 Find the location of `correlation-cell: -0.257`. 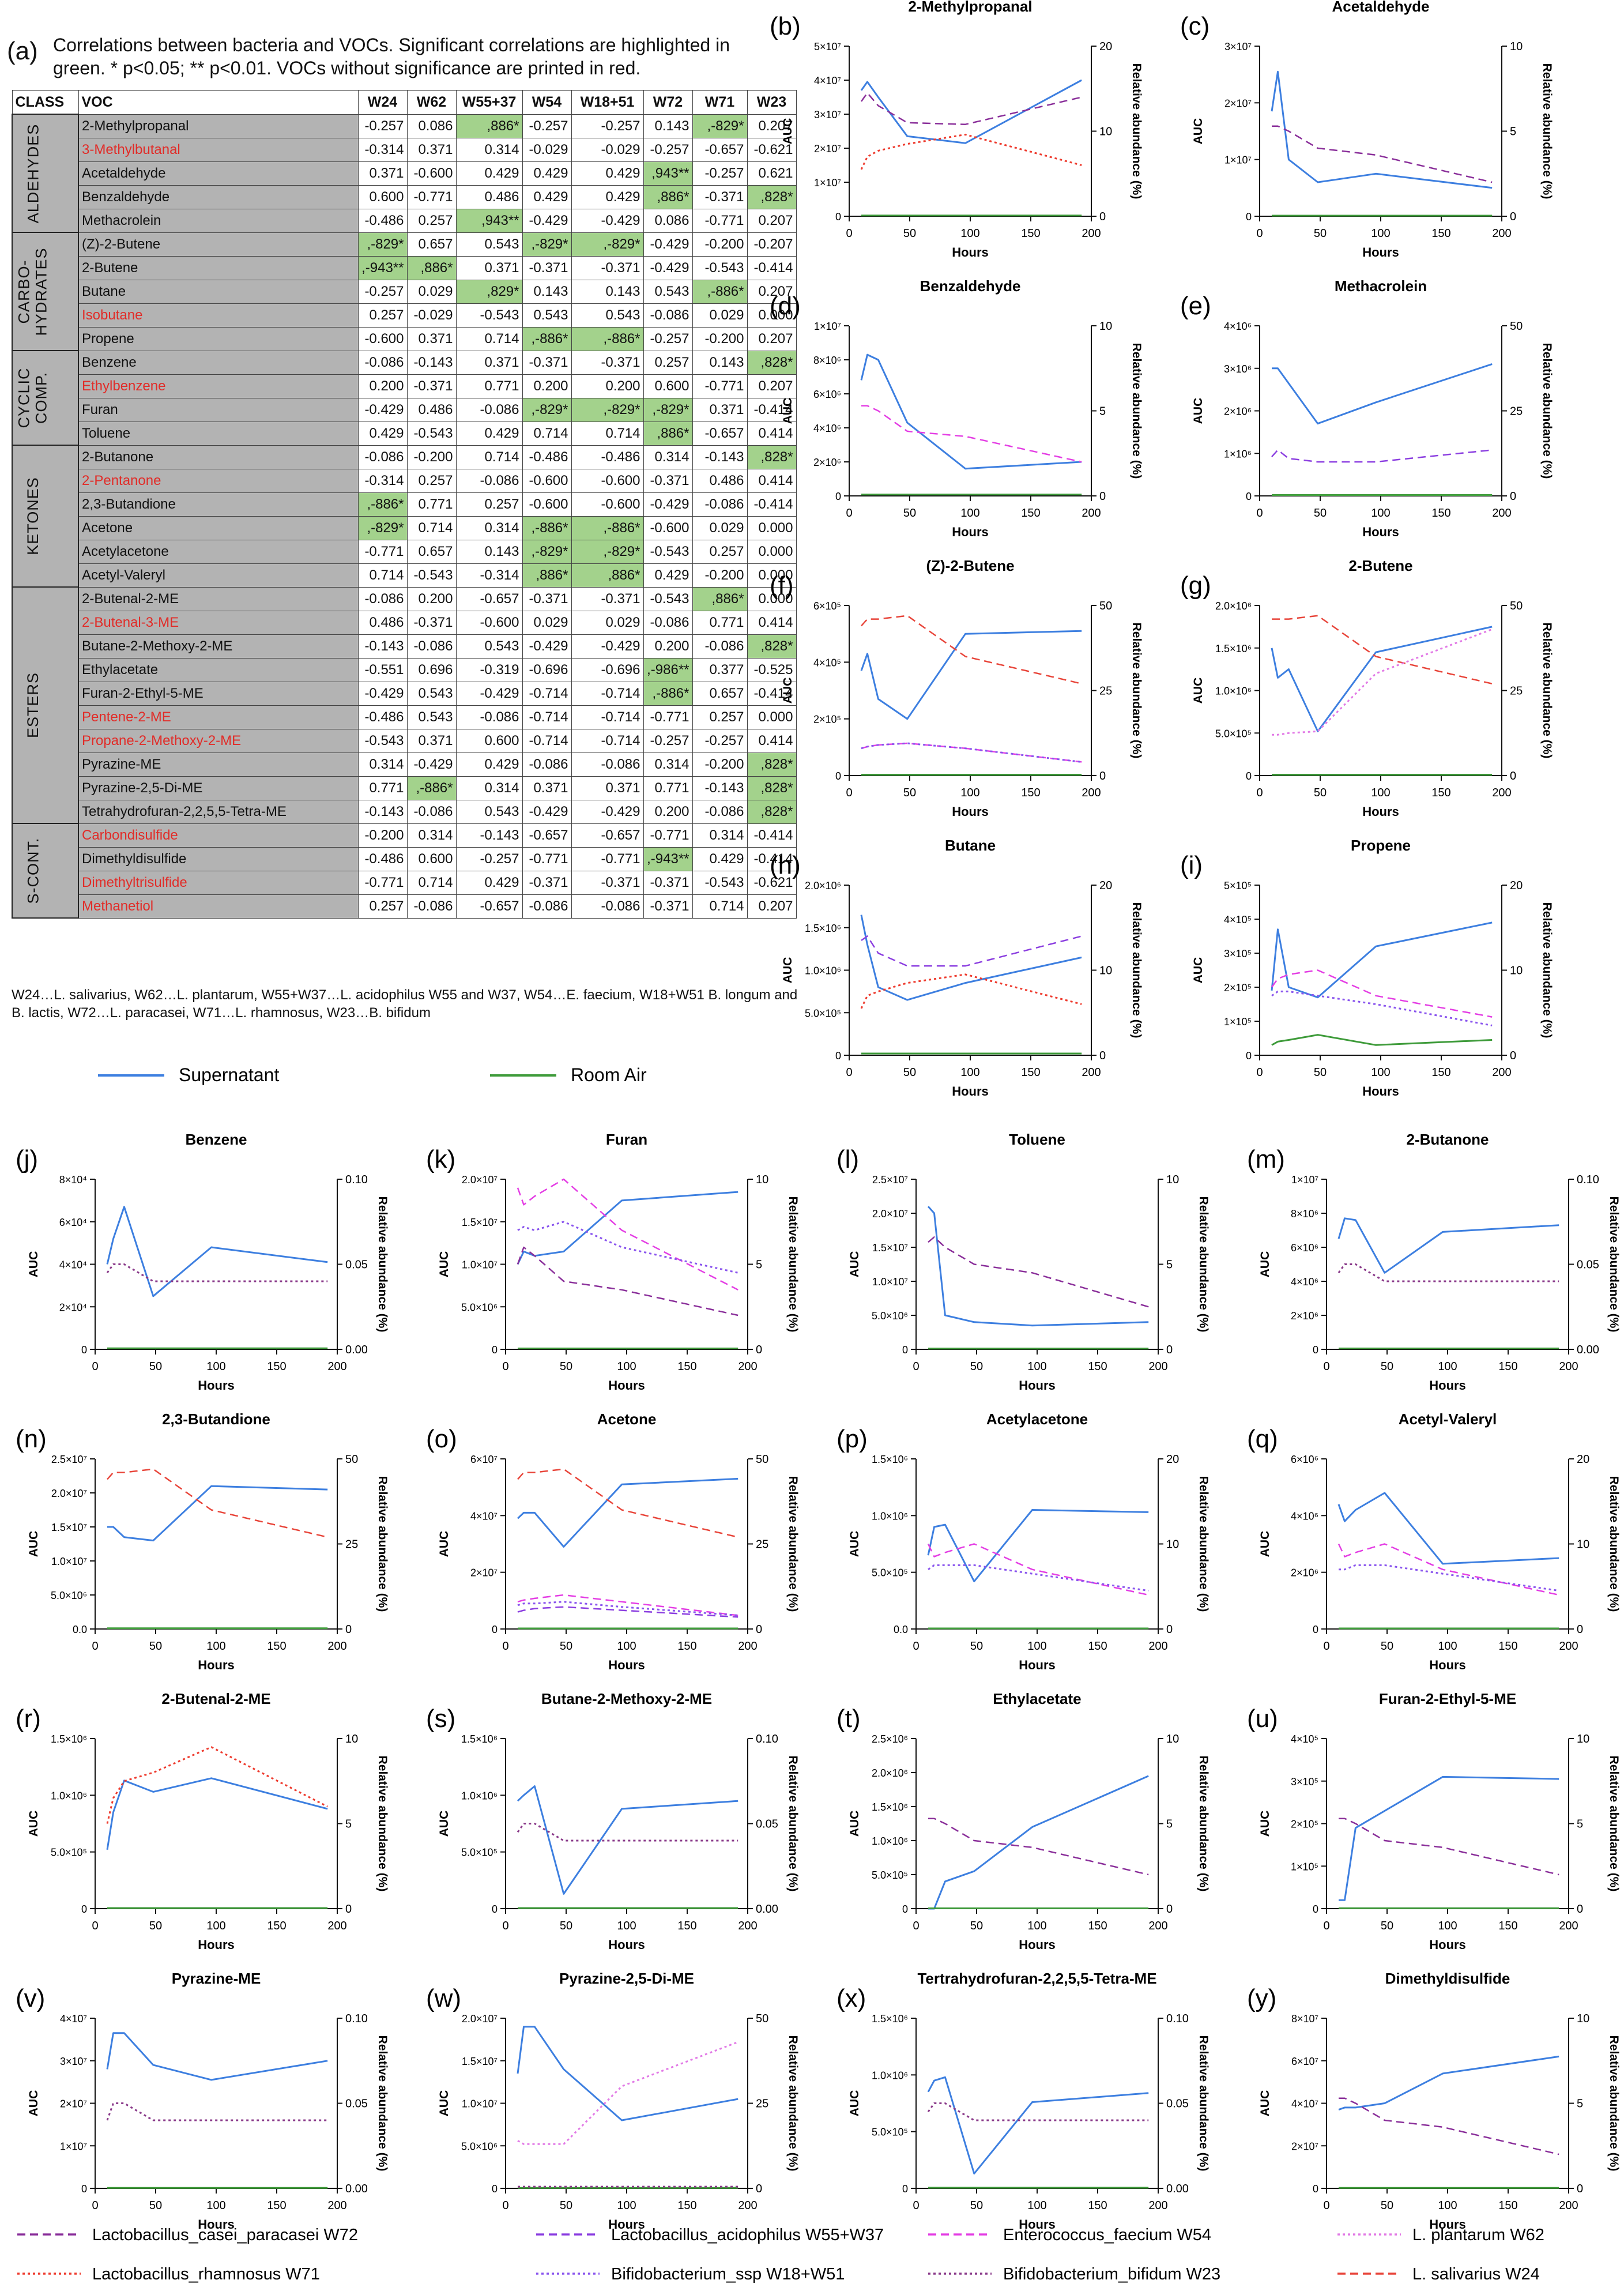

correlation-cell: -0.257 is located at coordinates (382, 126).